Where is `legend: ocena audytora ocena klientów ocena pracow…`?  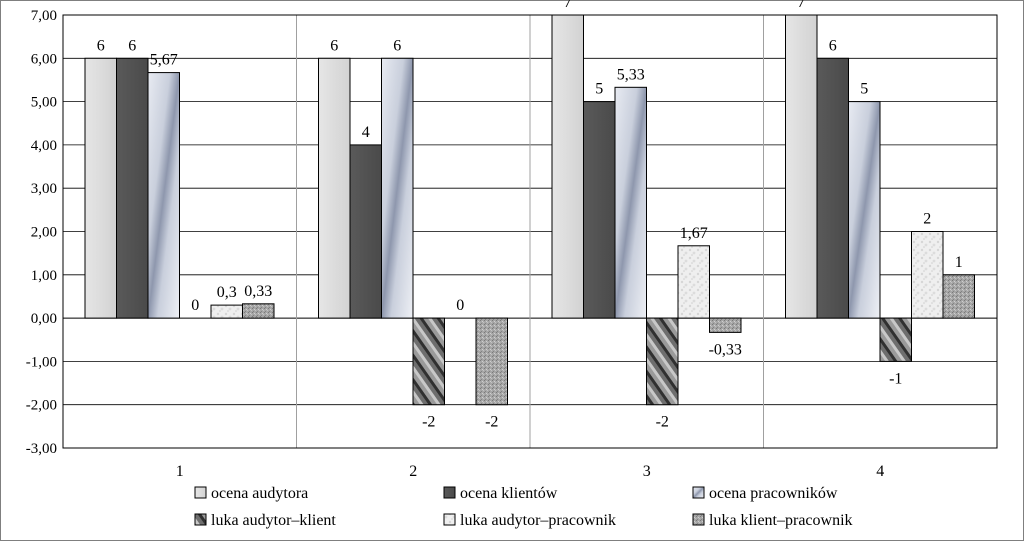
legend: ocena audytora ocena klientów ocena pracow… is located at coordinates (523, 507).